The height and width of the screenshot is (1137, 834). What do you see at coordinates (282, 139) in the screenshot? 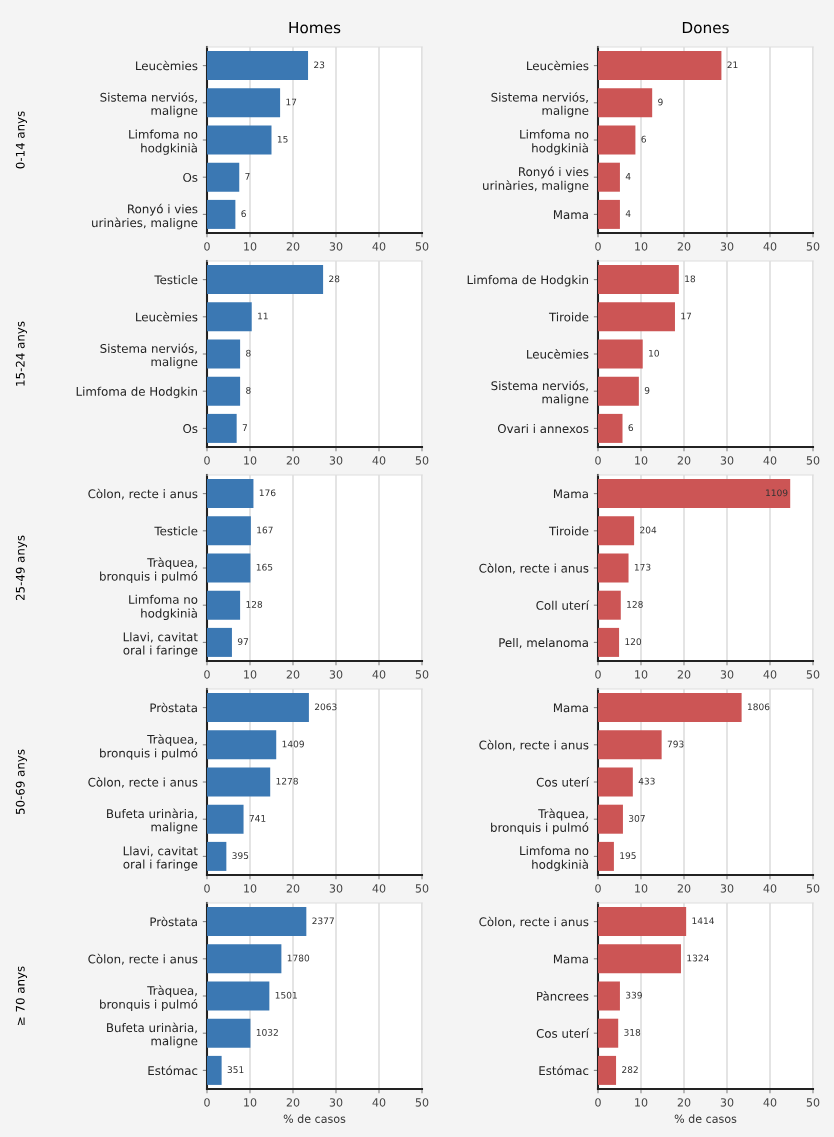
I see `annotation: 15` at bounding box center [282, 139].